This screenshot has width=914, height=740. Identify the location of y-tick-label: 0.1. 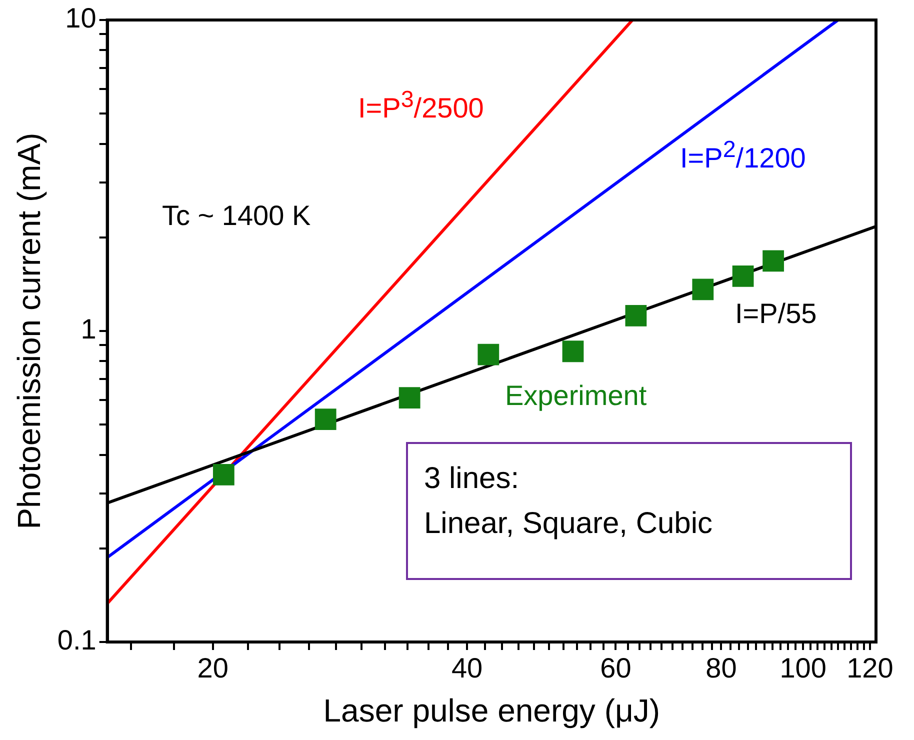
(76, 640).